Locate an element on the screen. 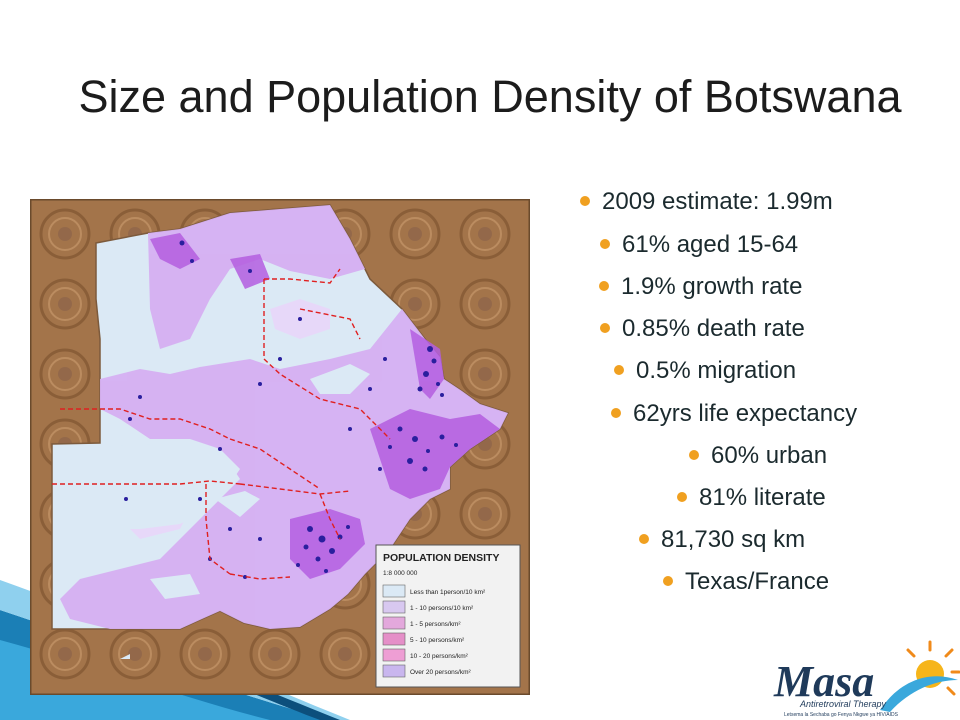 Image resolution: width=960 pixels, height=720 pixels. logo-name: Masa is located at coordinates (823, 681).